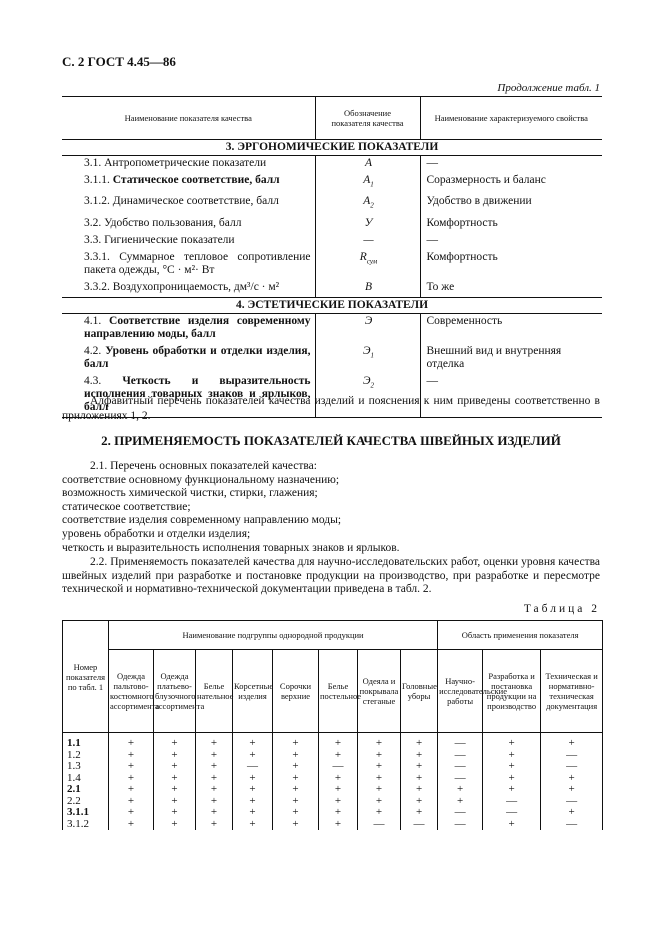 The height and width of the screenshot is (936, 661). Describe the element at coordinates (97, 256) in the screenshot. I see `item-number: 3.3.1.` at that location.